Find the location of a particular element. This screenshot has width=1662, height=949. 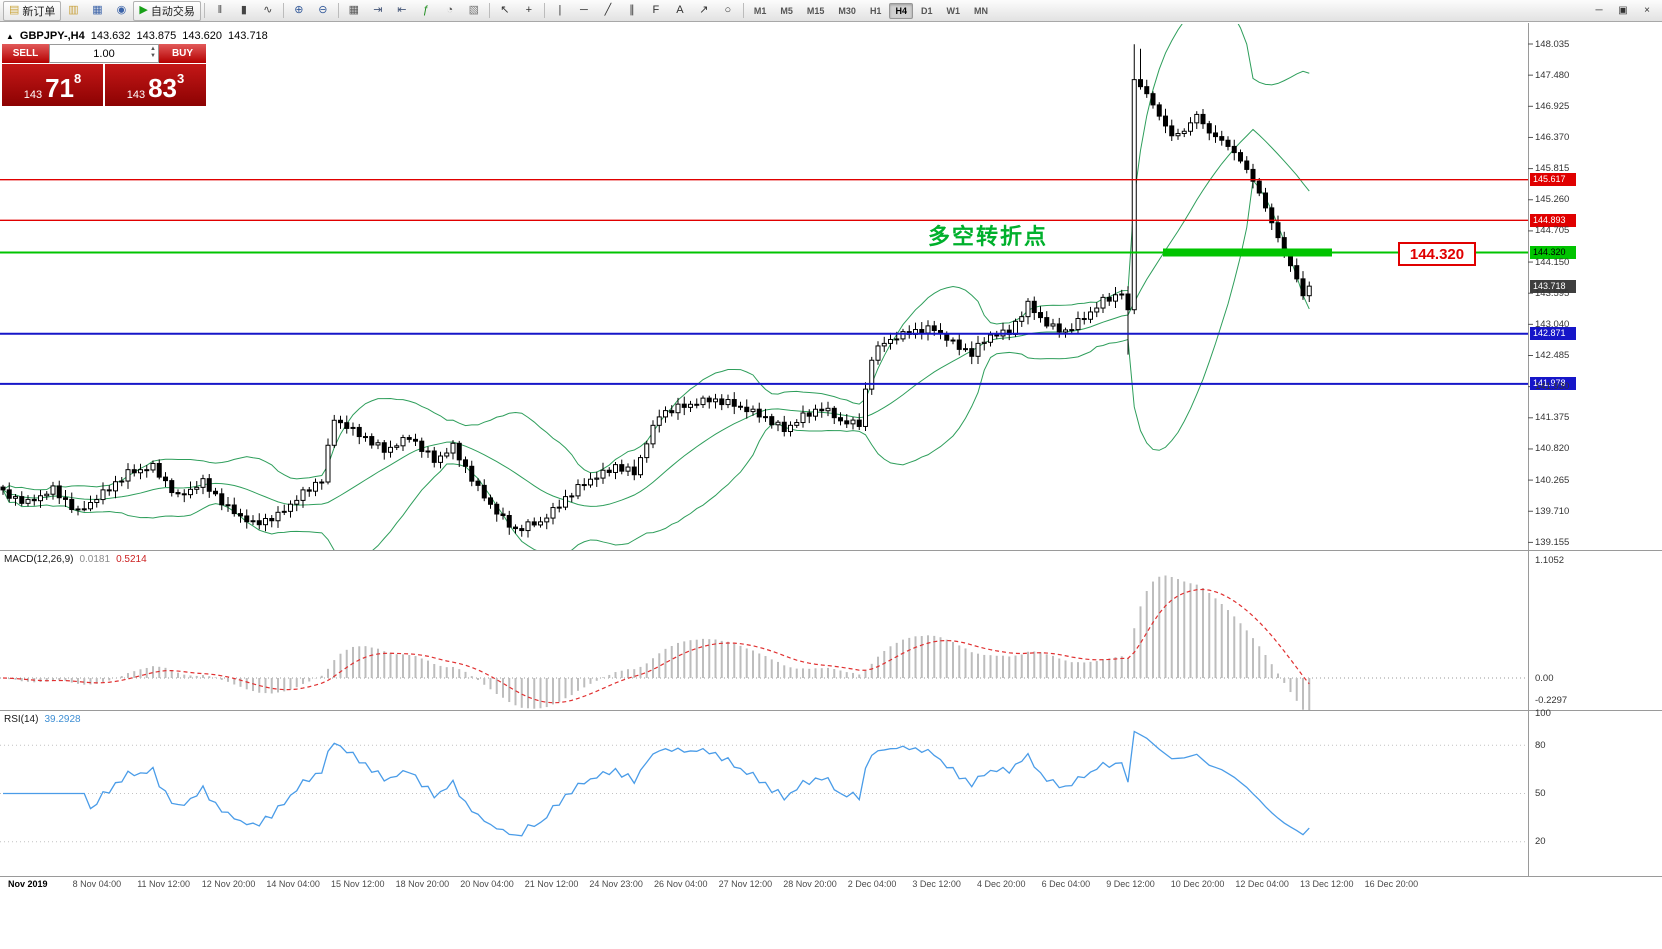

price-tick-label: 148.035 is located at coordinates (1552, 44).